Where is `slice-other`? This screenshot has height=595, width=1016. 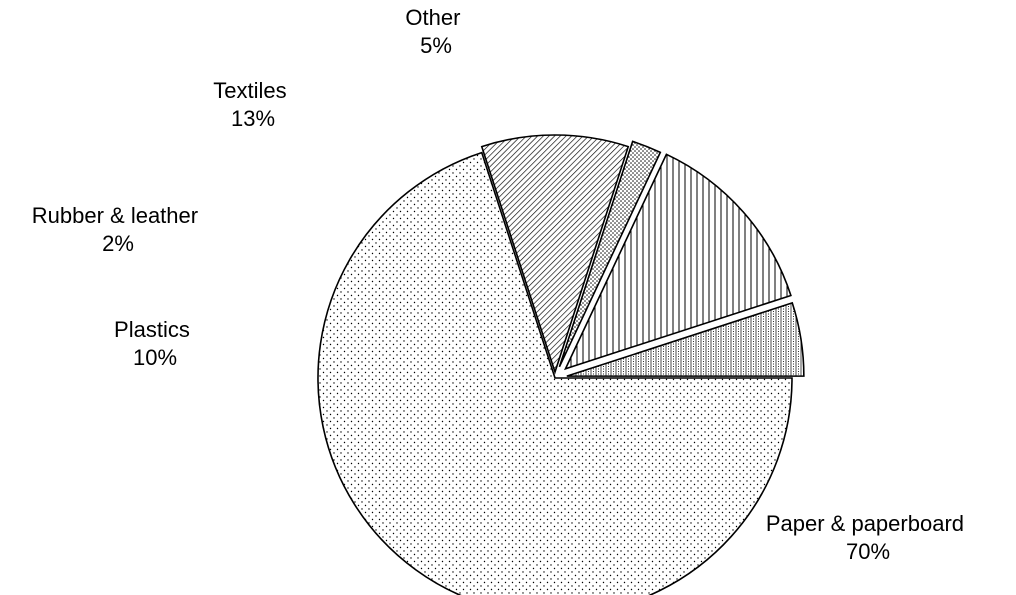
slice-other is located at coordinates (685, 339).